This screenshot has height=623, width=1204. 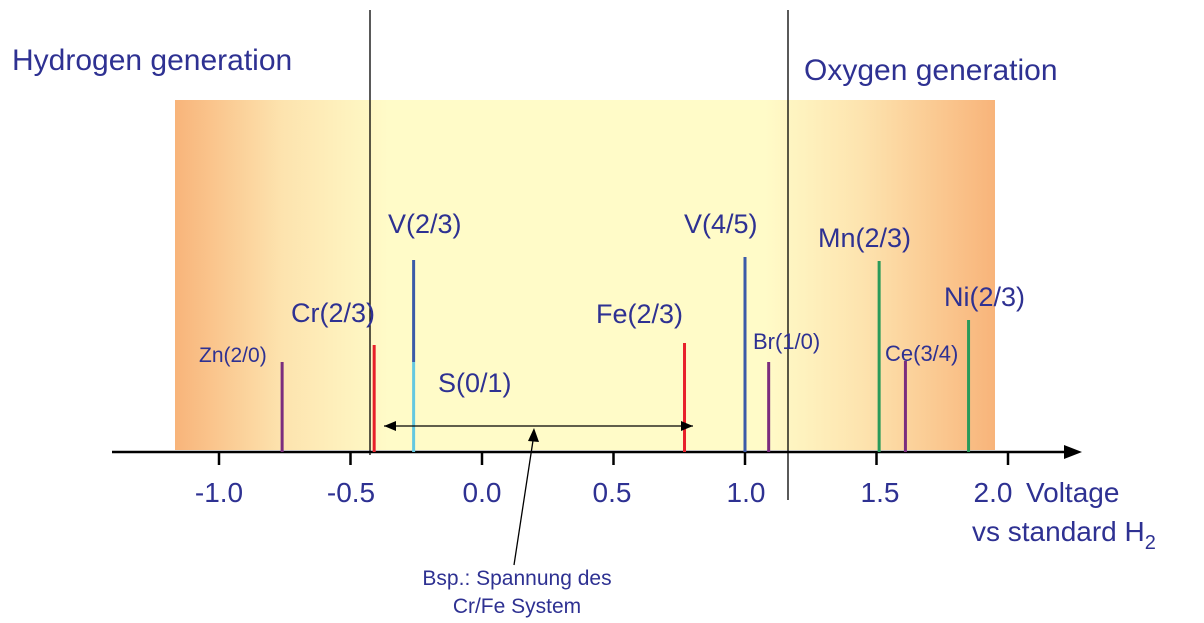 What do you see at coordinates (864, 238) in the screenshot?
I see `couple-label-mn: Mn(2/3)` at bounding box center [864, 238].